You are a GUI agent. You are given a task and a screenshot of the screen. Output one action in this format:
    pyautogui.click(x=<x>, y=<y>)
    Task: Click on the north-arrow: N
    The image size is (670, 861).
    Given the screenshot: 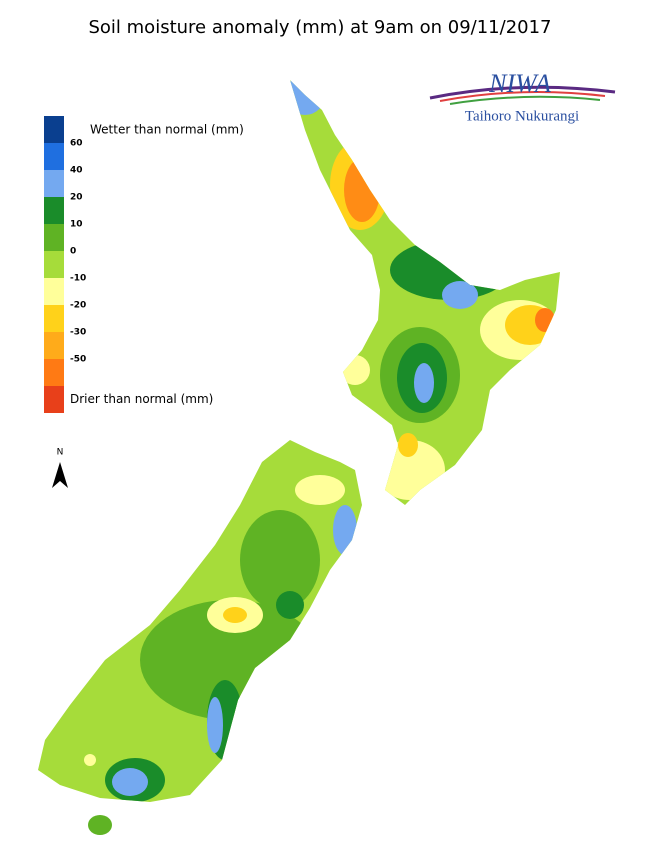 What is the action you would take?
    pyautogui.click(x=60, y=468)
    